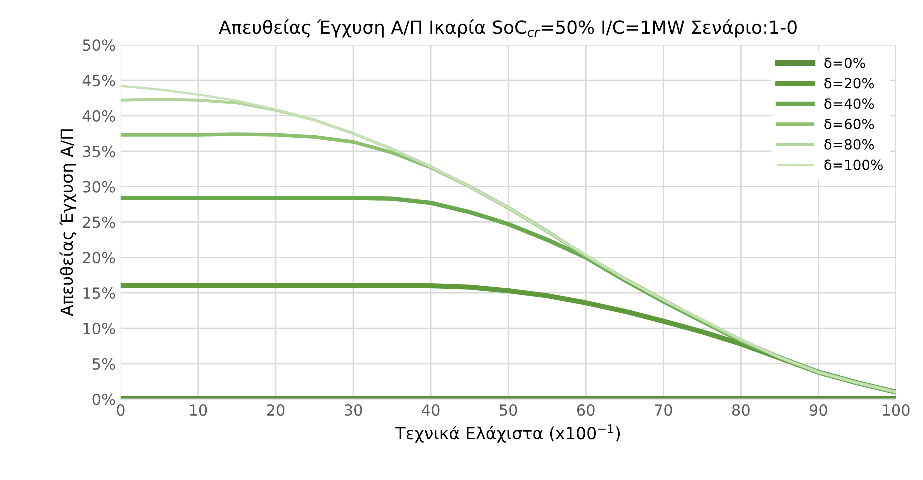 The width and height of the screenshot is (923, 480). Describe the element at coordinates (849, 124) in the screenshot. I see `legend-label: δ=60%` at that location.